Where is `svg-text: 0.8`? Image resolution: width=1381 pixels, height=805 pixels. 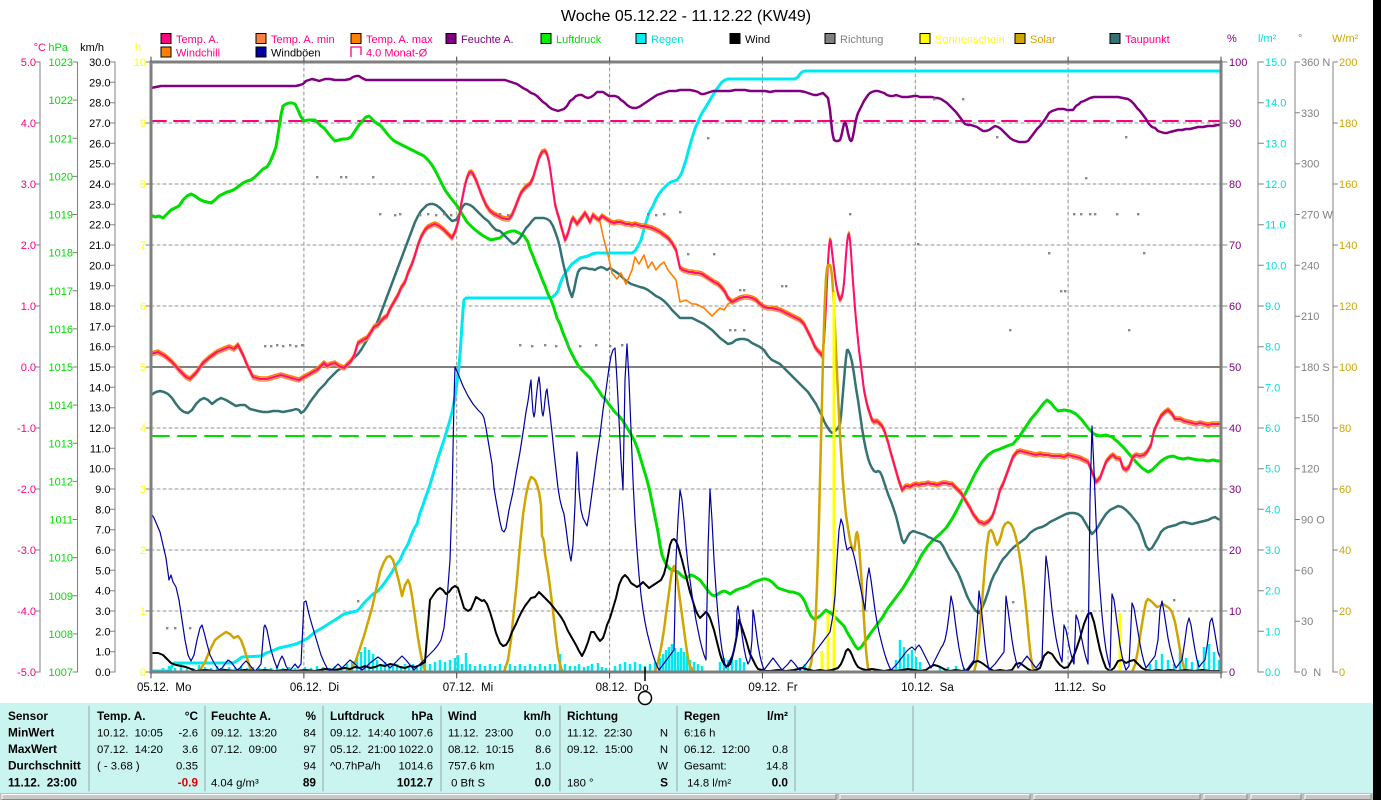 svg-text: 0.8 is located at coordinates (780, 750).